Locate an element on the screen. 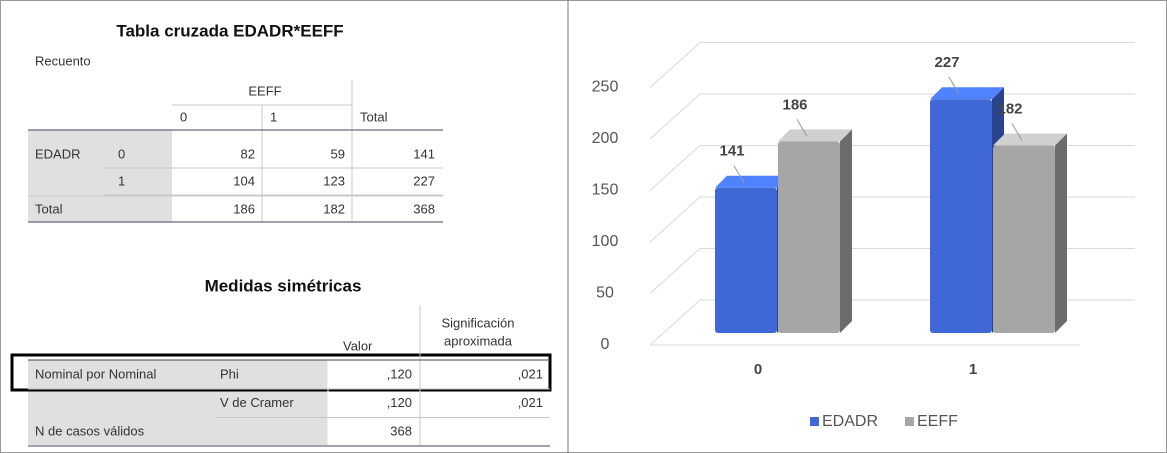 This screenshot has width=1167, height=453. cell: 227 is located at coordinates (424, 180).